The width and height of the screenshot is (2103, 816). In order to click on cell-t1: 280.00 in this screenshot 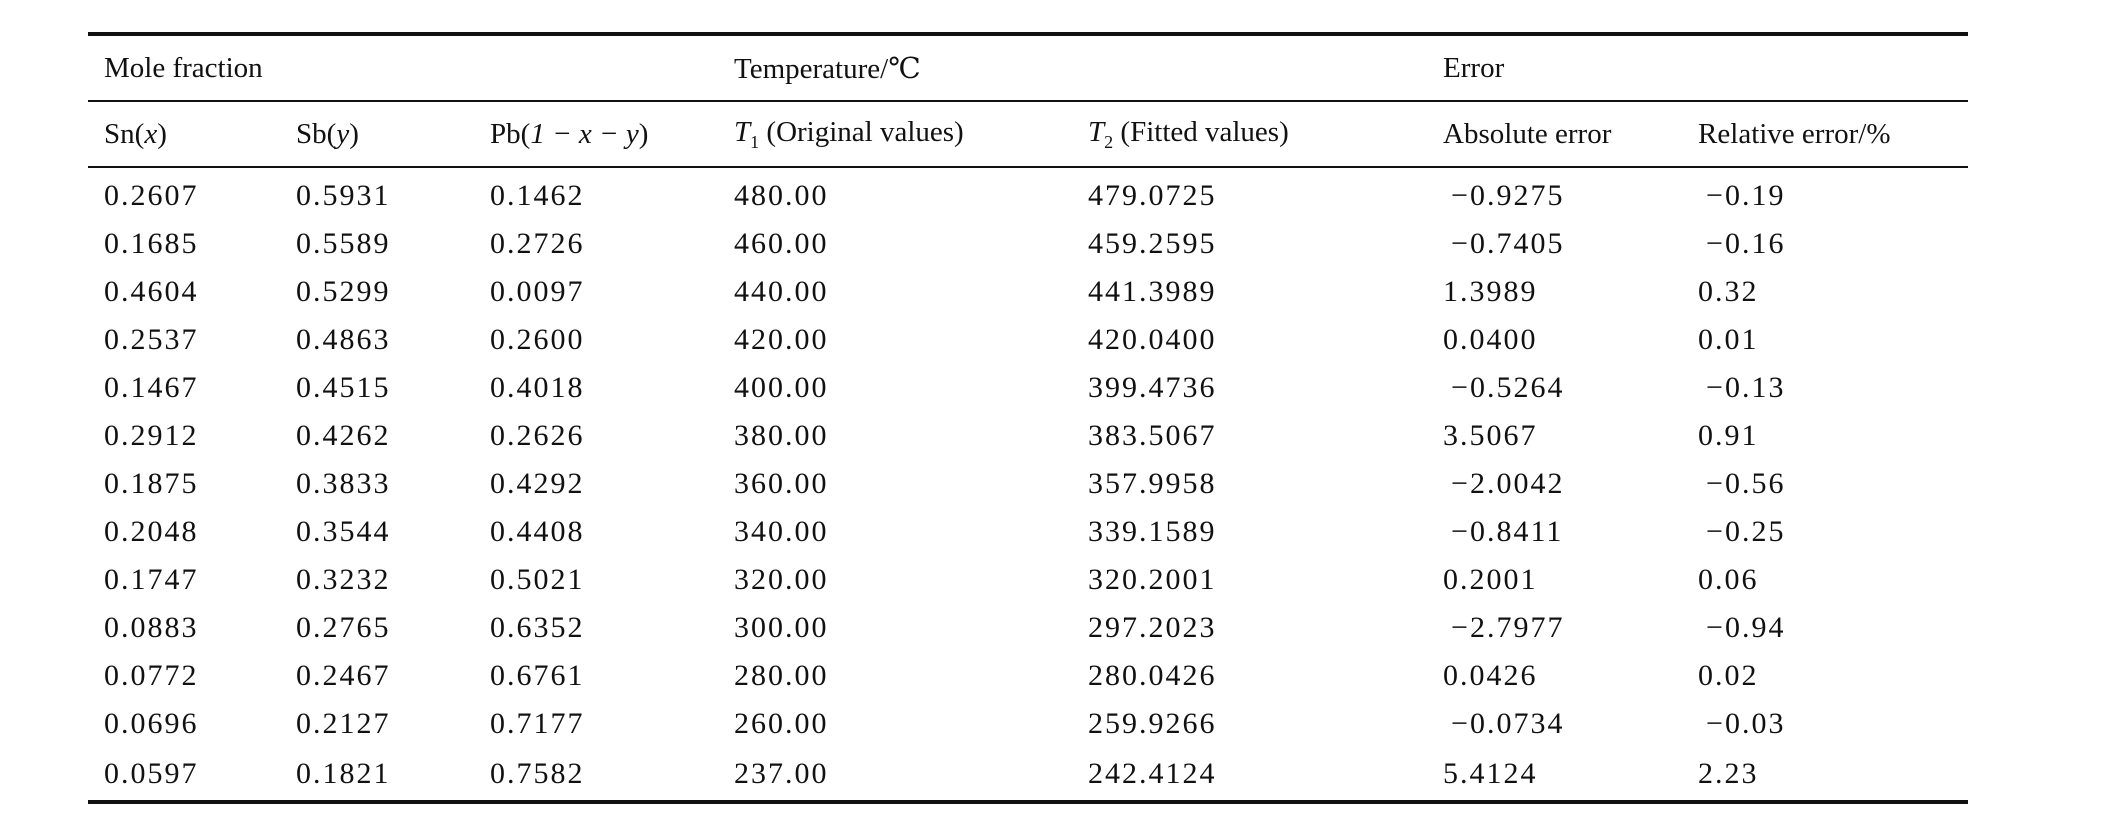, I will do `click(781, 675)`.